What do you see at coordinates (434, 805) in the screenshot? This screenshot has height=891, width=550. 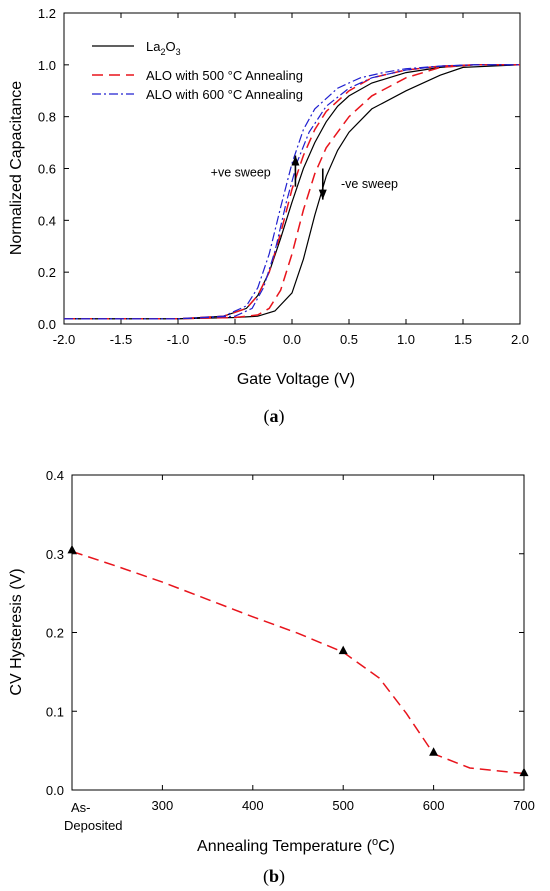 I see `panel-b-xtick-label: 600` at bounding box center [434, 805].